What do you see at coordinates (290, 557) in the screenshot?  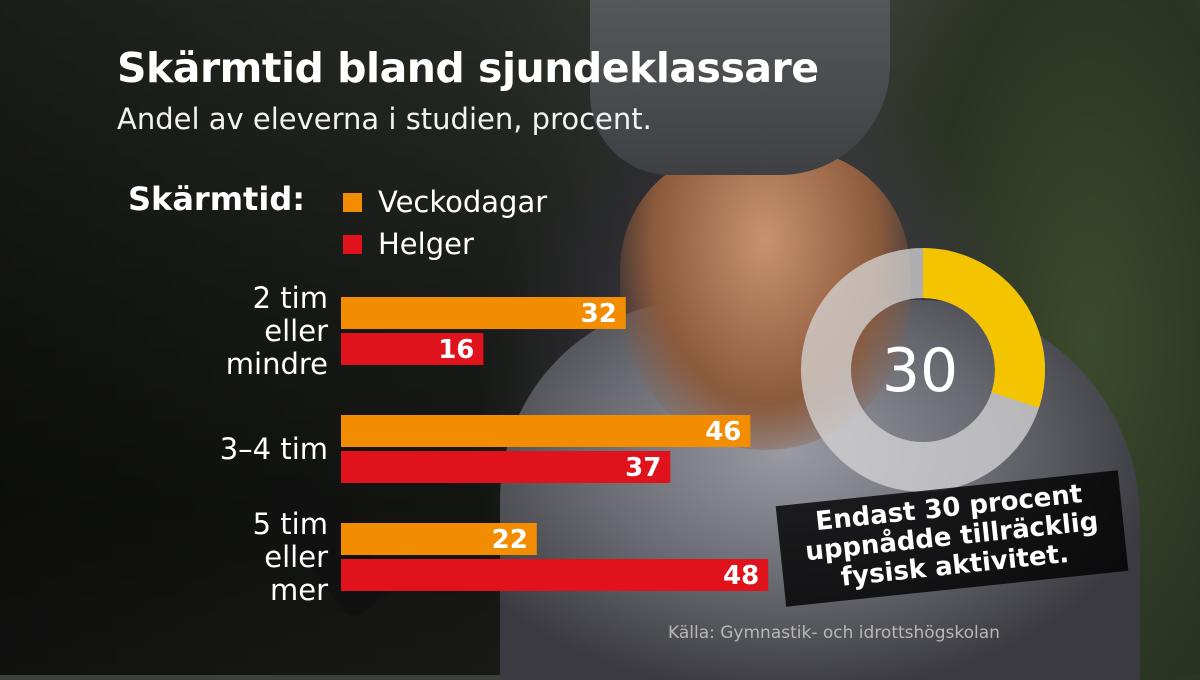 I see `category-label-2: 5 tim eller mer` at bounding box center [290, 557].